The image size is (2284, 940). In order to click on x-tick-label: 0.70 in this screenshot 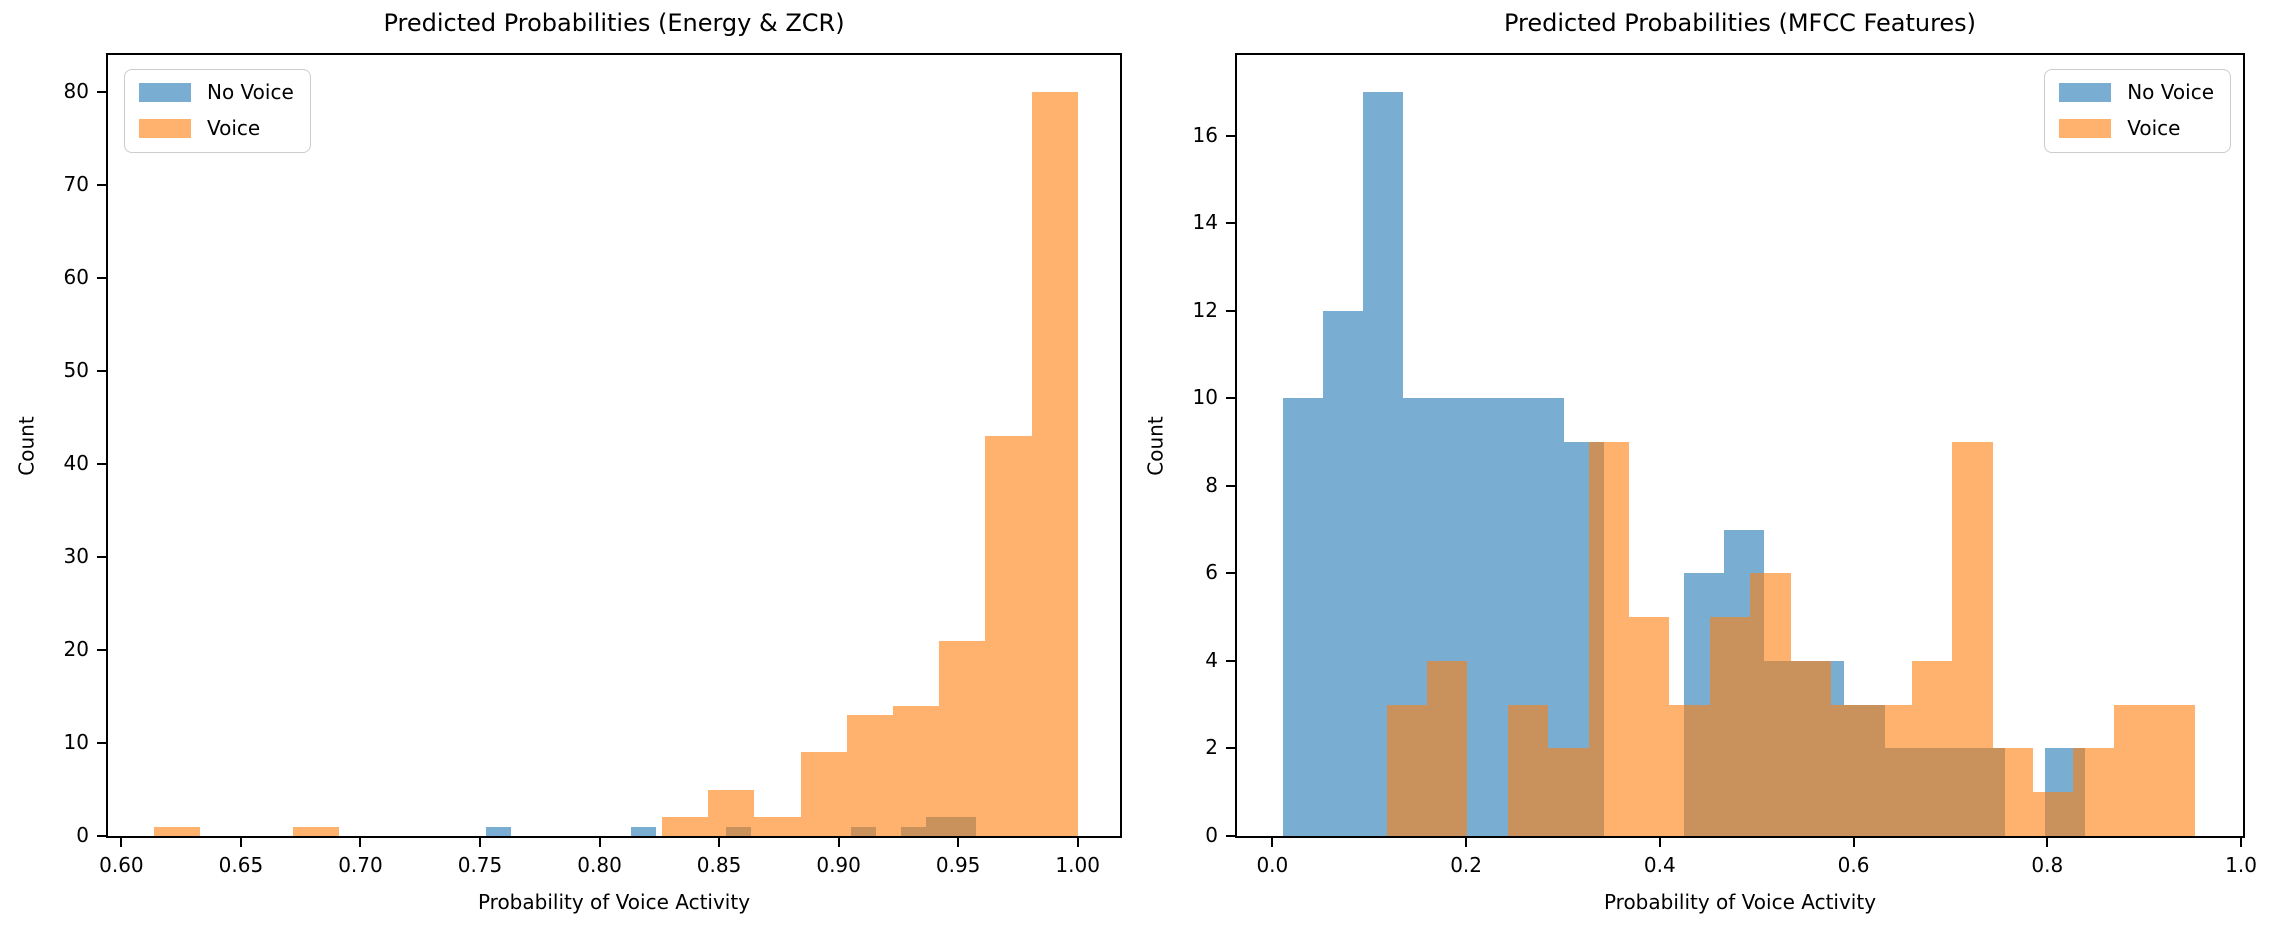, I will do `click(360, 865)`.